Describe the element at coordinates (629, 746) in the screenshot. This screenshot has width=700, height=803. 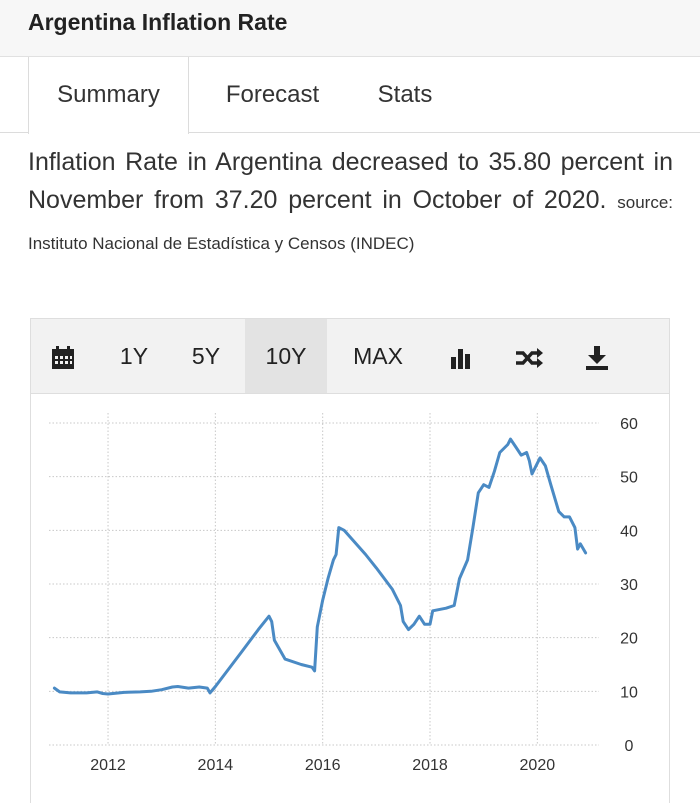
I see `y-tick-label: 0` at that location.